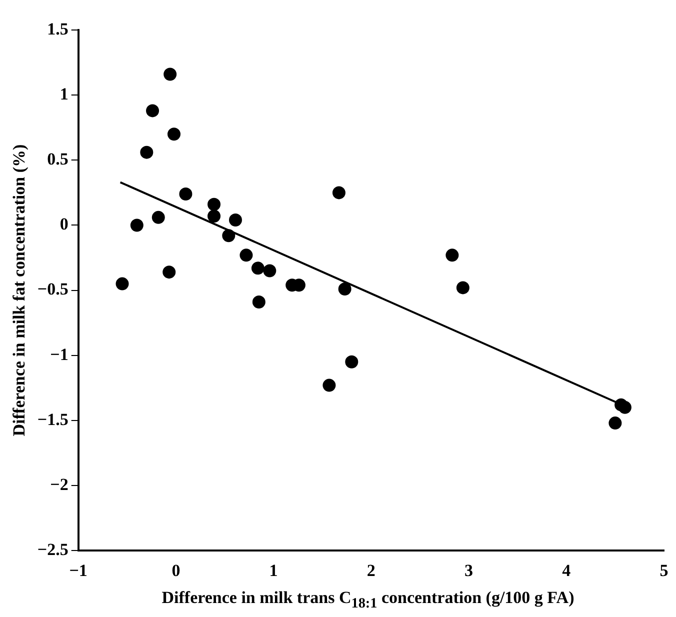 This screenshot has width=676, height=617. Describe the element at coordinates (52, 289) in the screenshot. I see `y-tick-label: −0.5` at that location.